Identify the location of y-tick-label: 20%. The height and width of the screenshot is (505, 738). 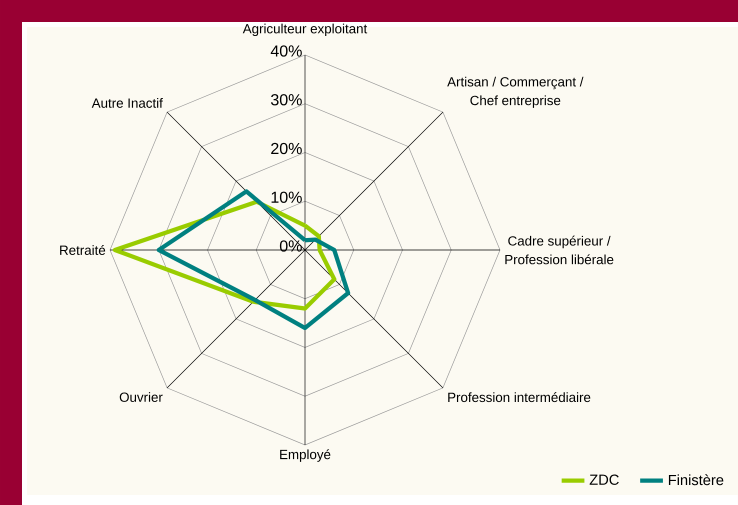
(286, 148).